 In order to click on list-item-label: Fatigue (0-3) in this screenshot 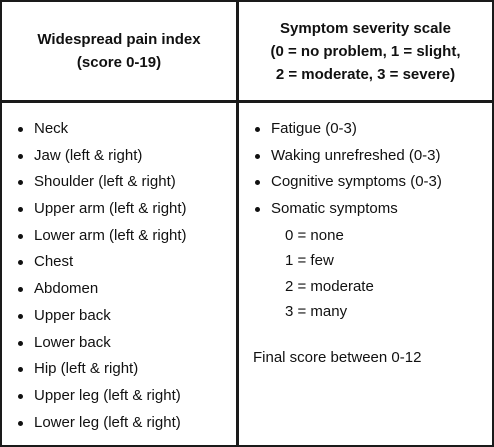, I will do `click(314, 128)`.